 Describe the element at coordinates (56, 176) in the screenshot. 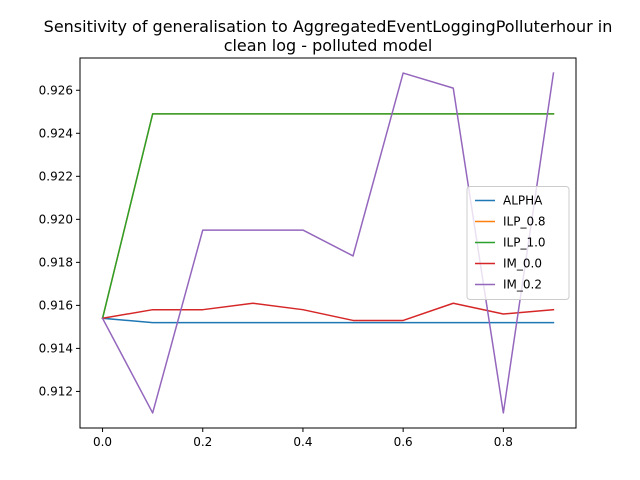

I see `y-tick-label: 0.922` at that location.